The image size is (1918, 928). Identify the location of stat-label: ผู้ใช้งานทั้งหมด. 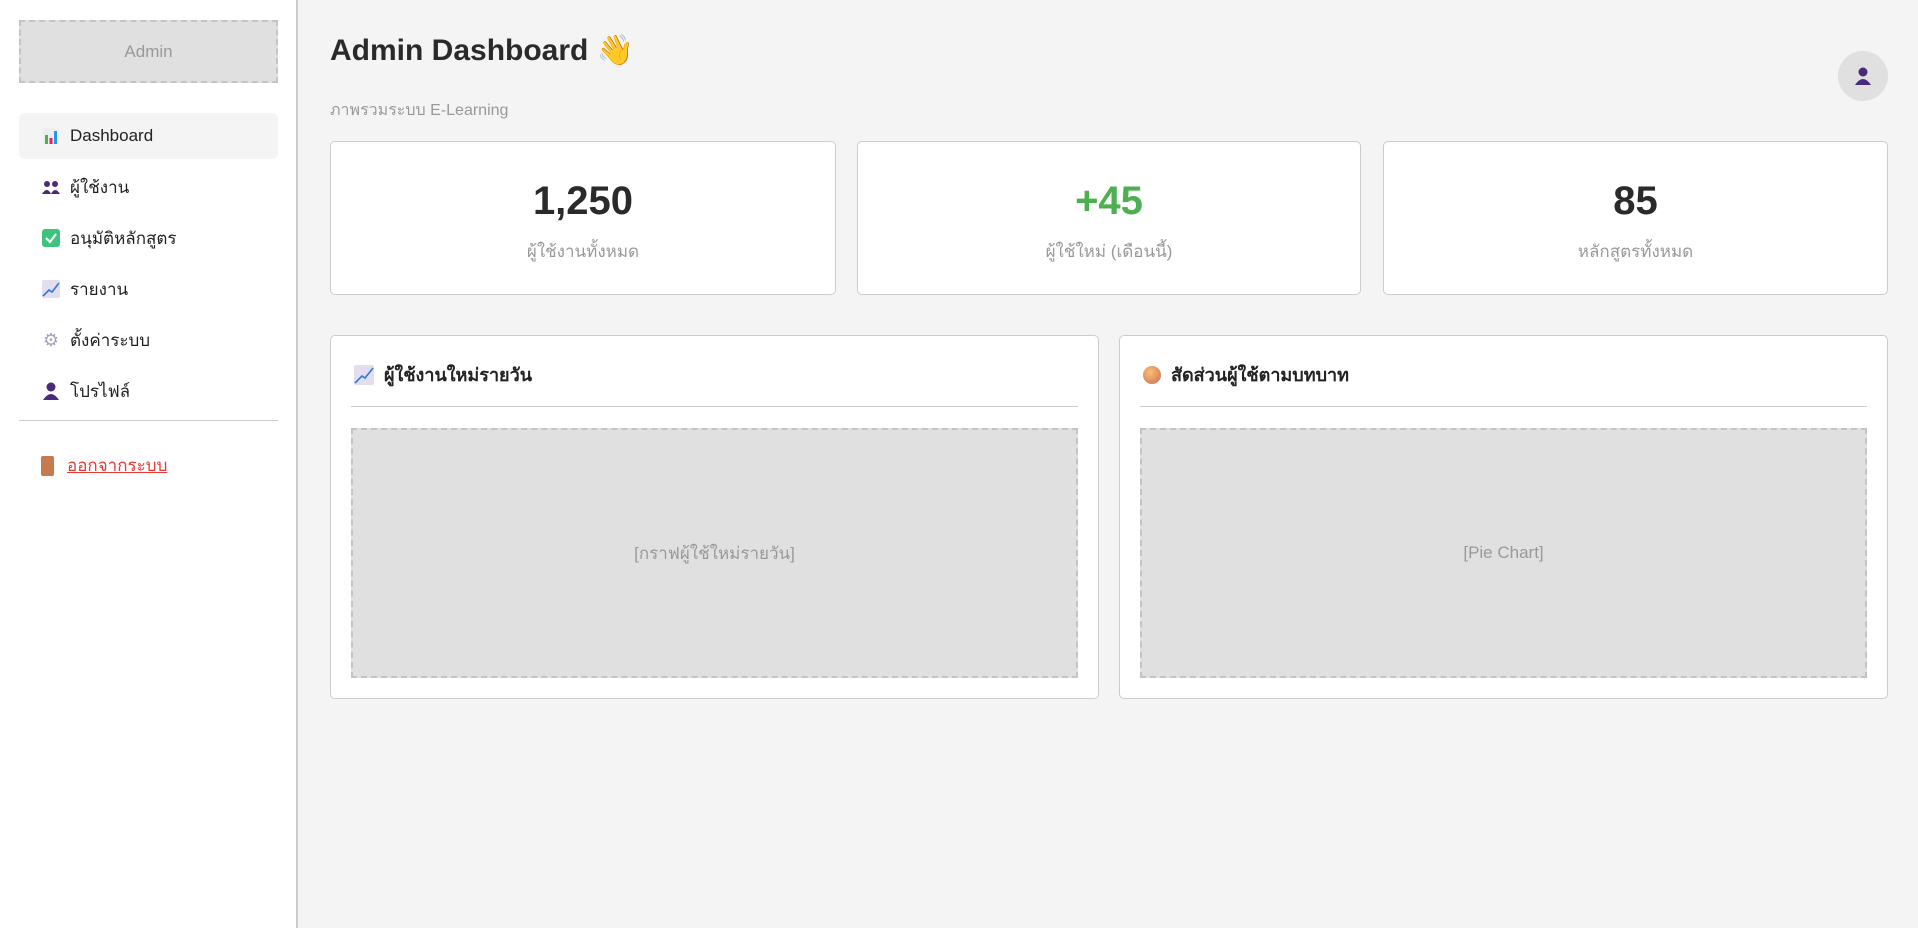
(583, 251).